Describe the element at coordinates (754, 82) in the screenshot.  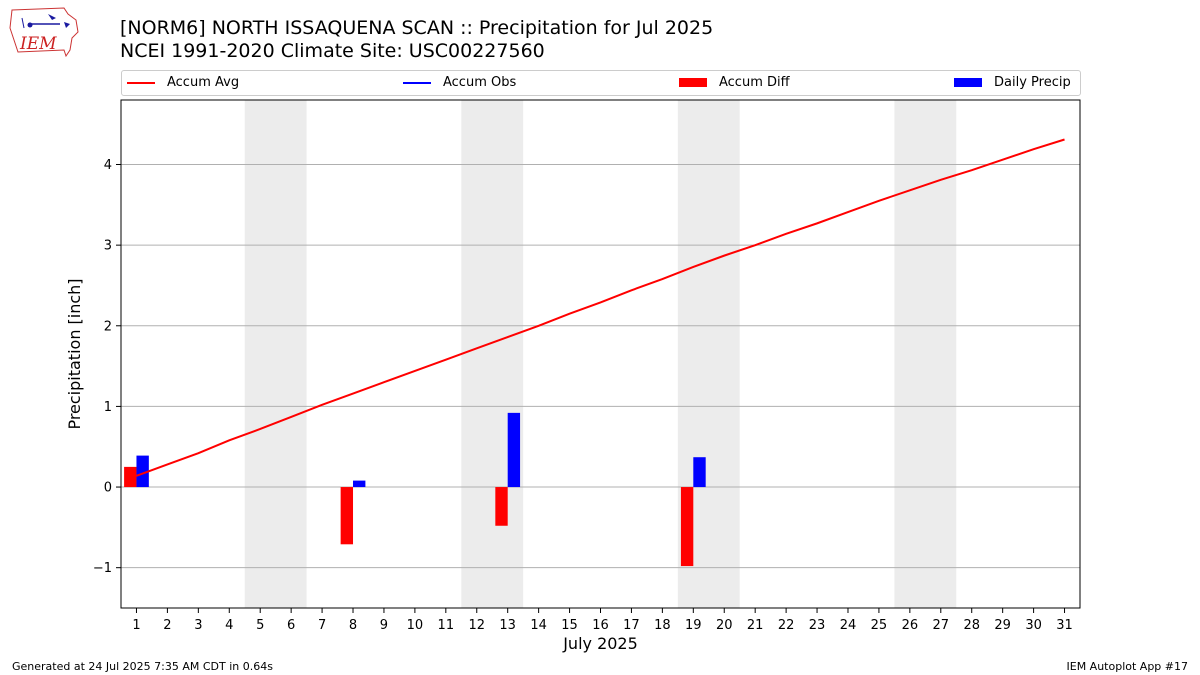
I see `legend-label-accum-diff: Accum Diff` at that location.